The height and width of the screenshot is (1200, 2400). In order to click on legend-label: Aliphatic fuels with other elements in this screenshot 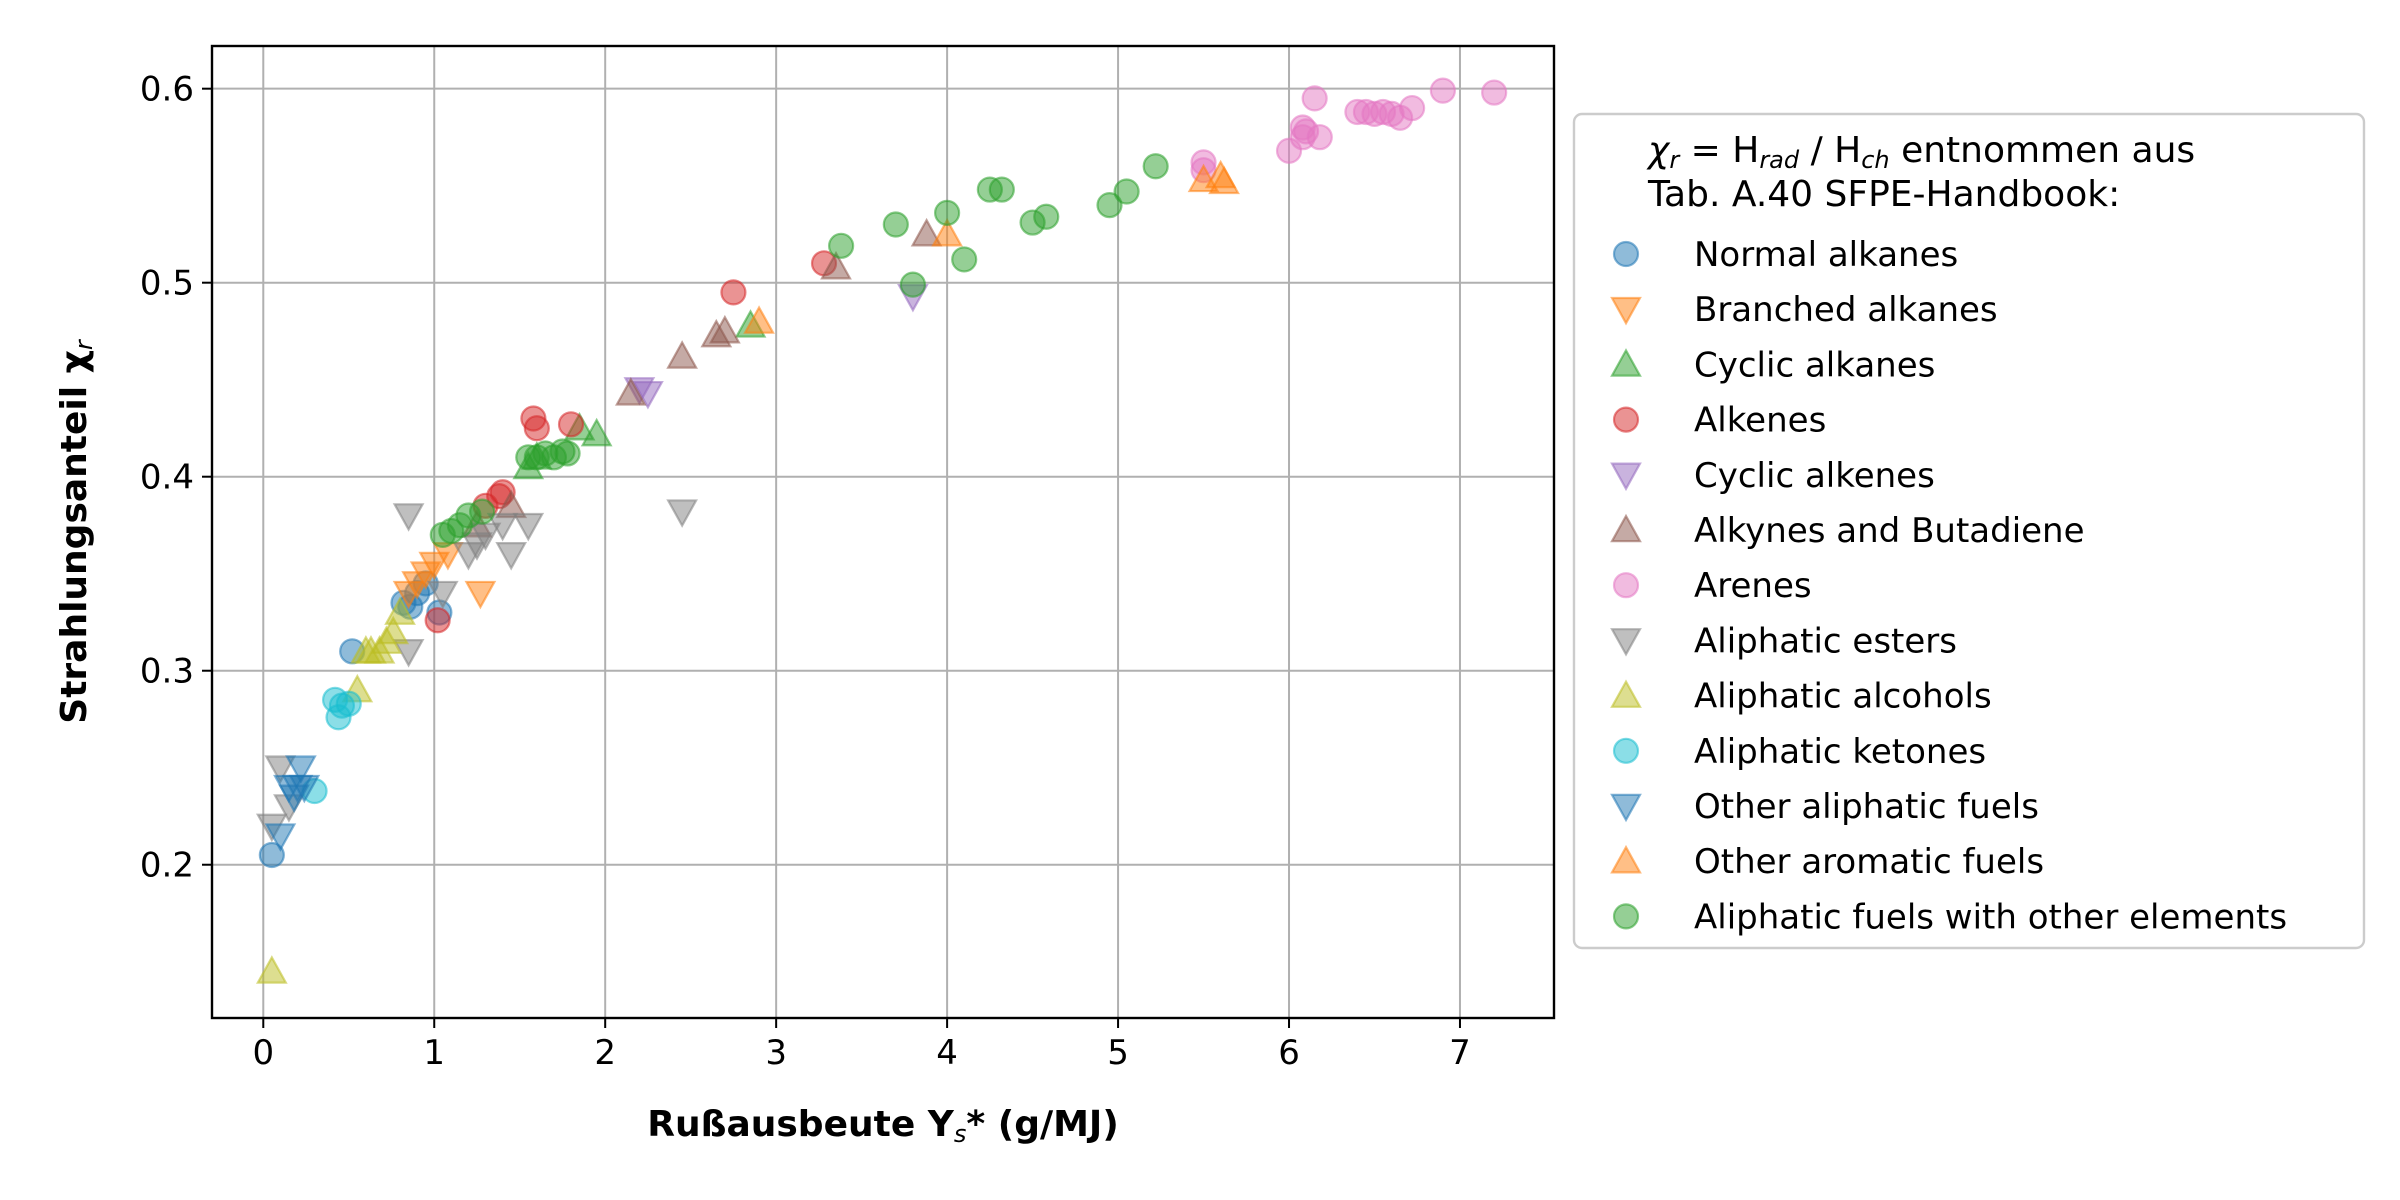, I will do `click(1990, 917)`.